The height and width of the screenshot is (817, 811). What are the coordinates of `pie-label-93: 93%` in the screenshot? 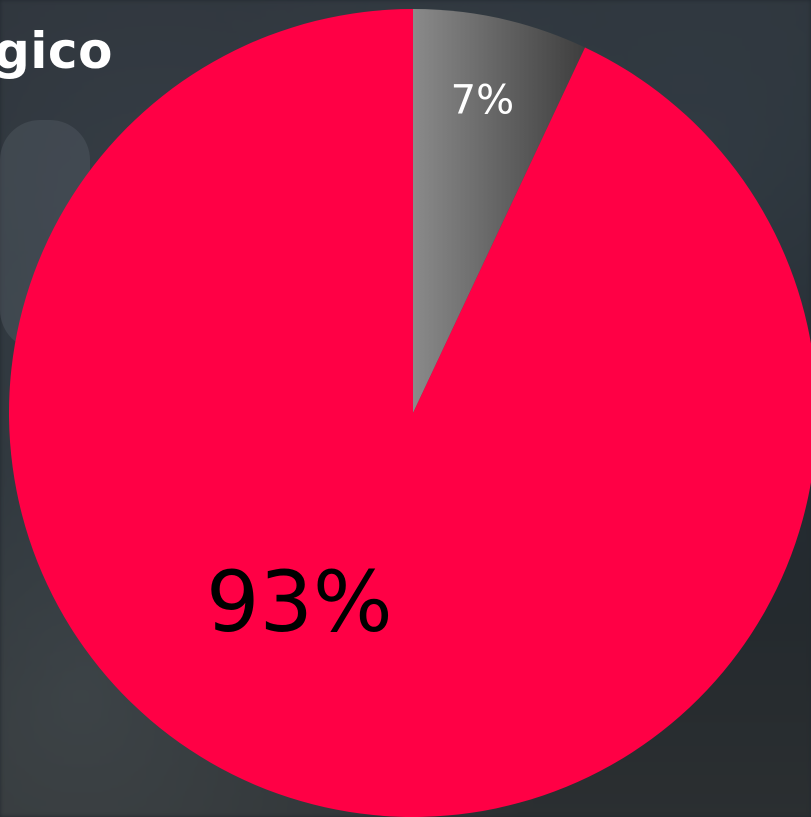 It's located at (299, 602).